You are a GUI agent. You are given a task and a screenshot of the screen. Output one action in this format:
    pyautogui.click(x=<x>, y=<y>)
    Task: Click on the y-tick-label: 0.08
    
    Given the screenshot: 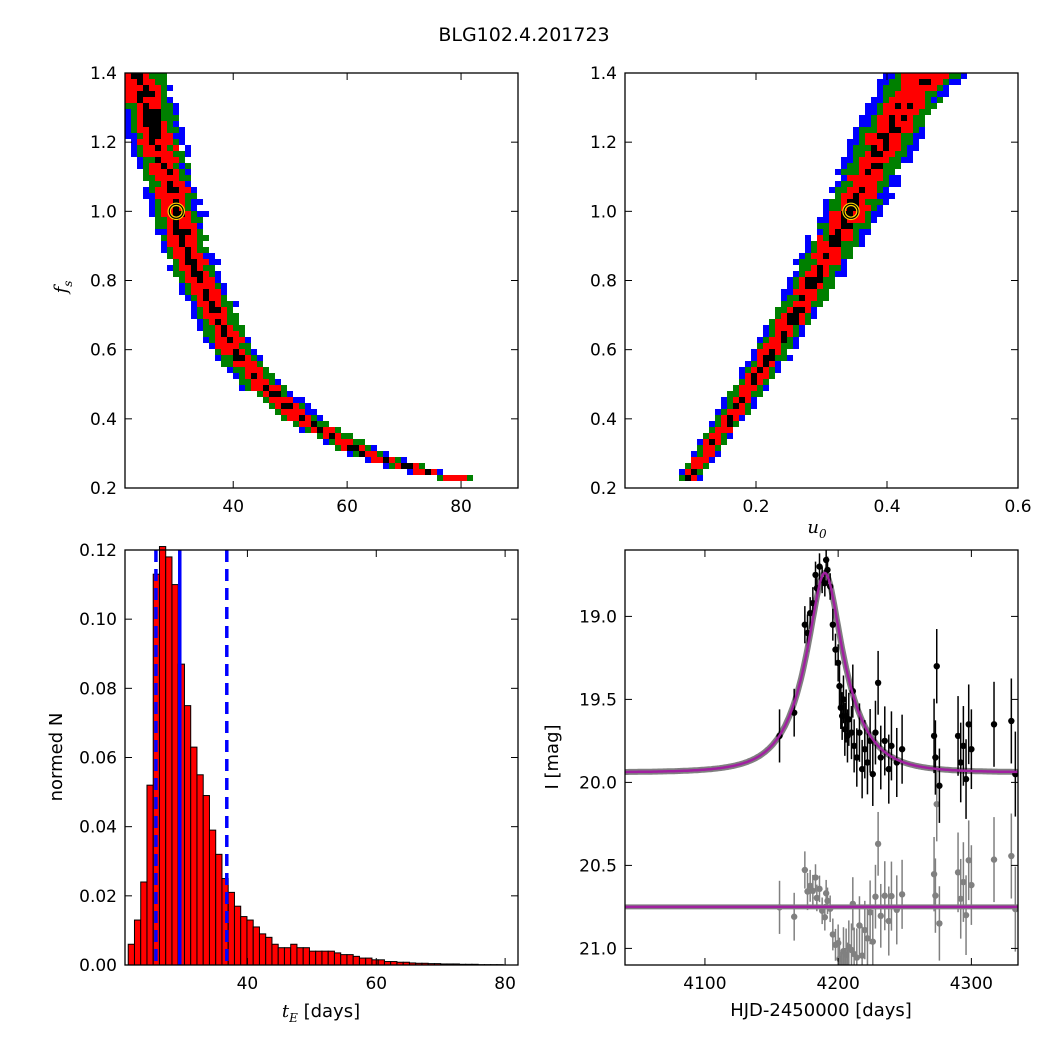 What is the action you would take?
    pyautogui.click(x=98, y=689)
    